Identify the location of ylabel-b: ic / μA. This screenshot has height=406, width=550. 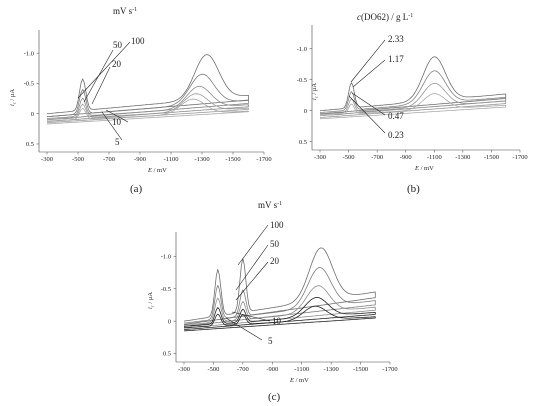
(315, 91).